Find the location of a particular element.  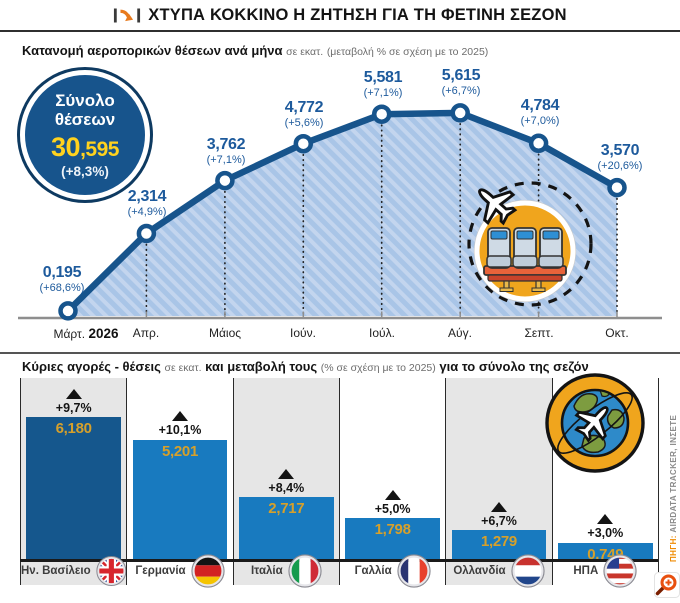

point-label: 5,615 (+6,7%) is located at coordinates (461, 82).